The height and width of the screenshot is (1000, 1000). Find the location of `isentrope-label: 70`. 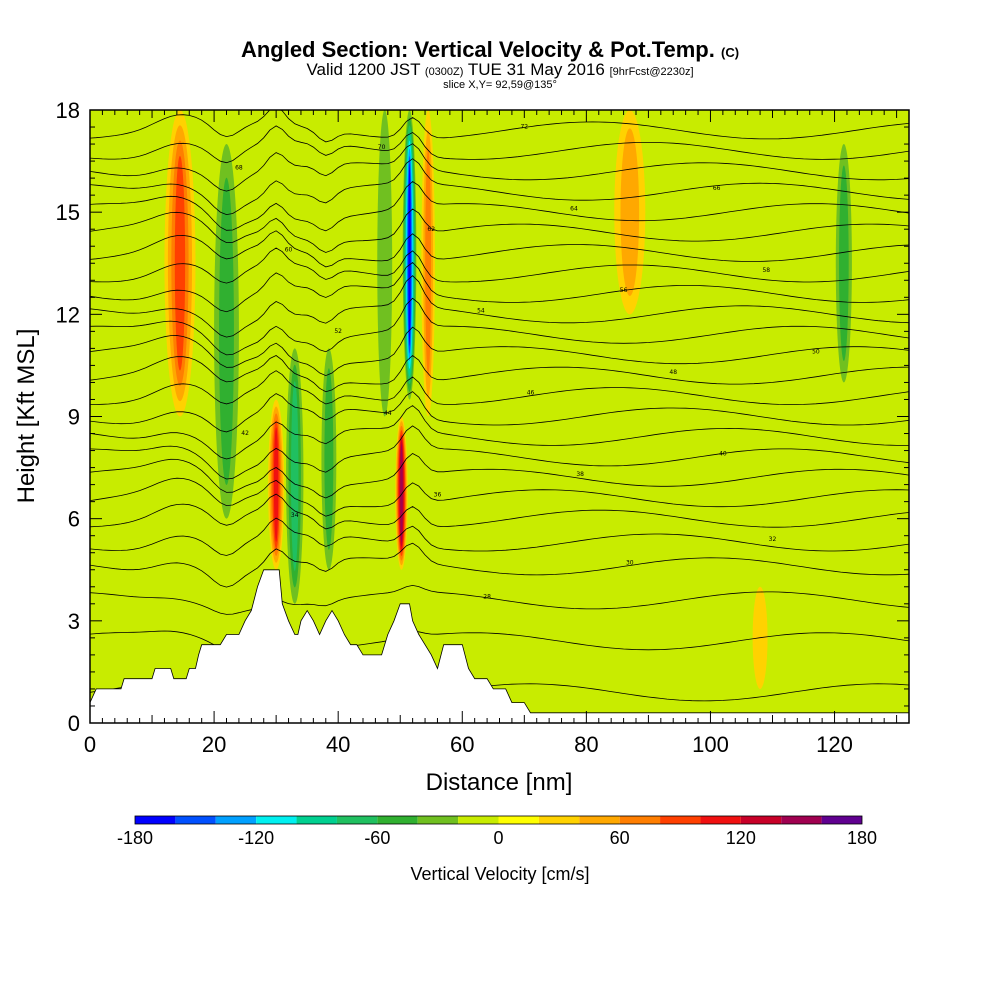

isentrope-label: 70 is located at coordinates (382, 147).